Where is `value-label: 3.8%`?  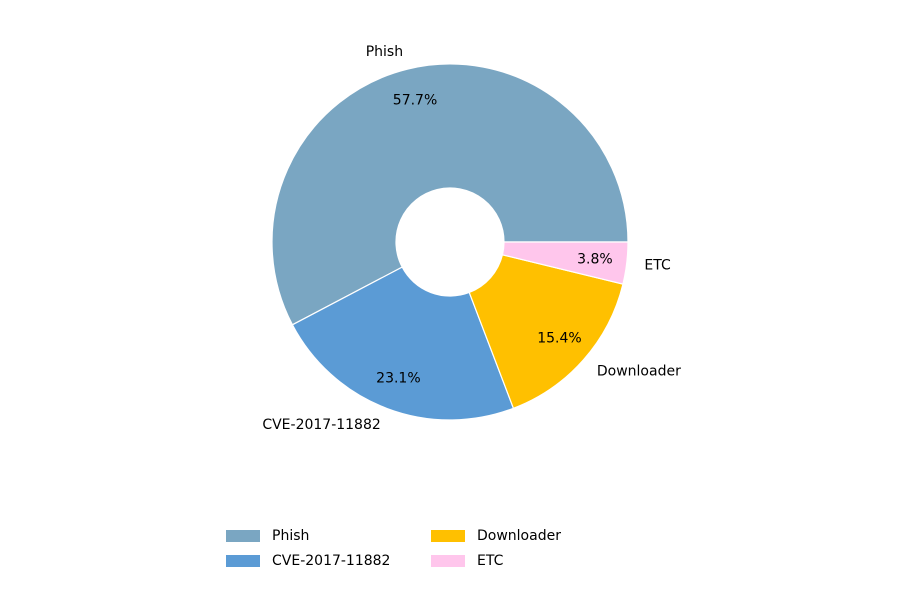
value-label: 3.8% is located at coordinates (595, 259).